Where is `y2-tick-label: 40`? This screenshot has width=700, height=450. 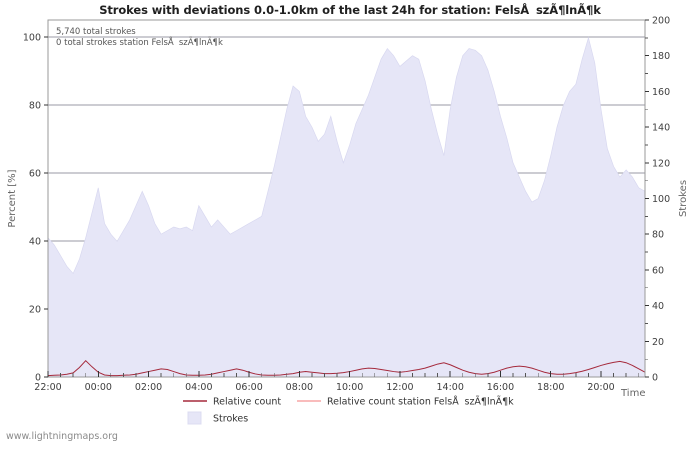 y2-tick-label: 40 is located at coordinates (658, 306).